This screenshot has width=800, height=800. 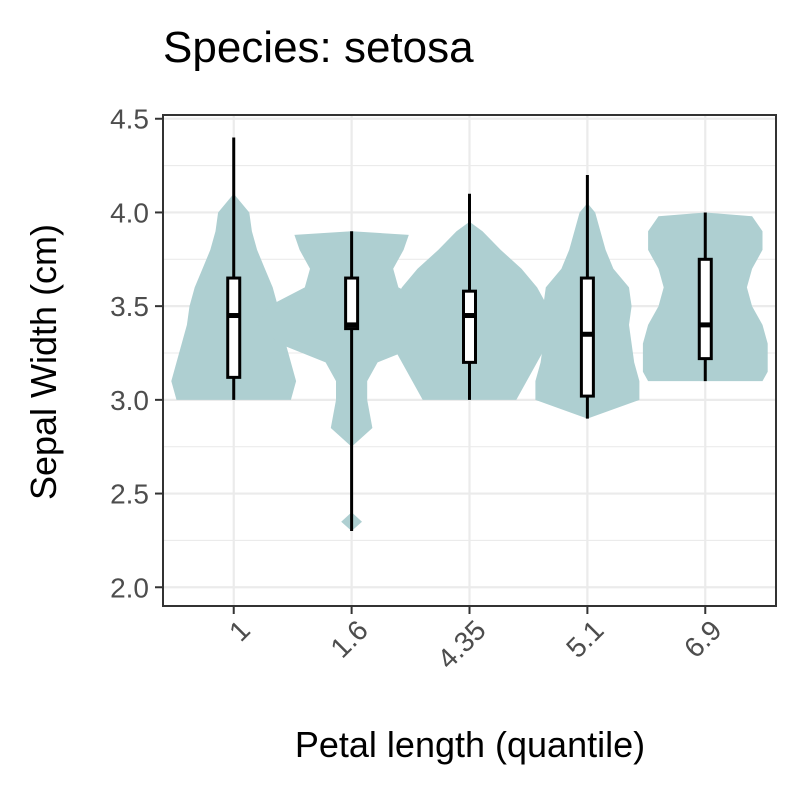 What do you see at coordinates (348, 638) in the screenshot?
I see `x-tick-label: 1.6` at bounding box center [348, 638].